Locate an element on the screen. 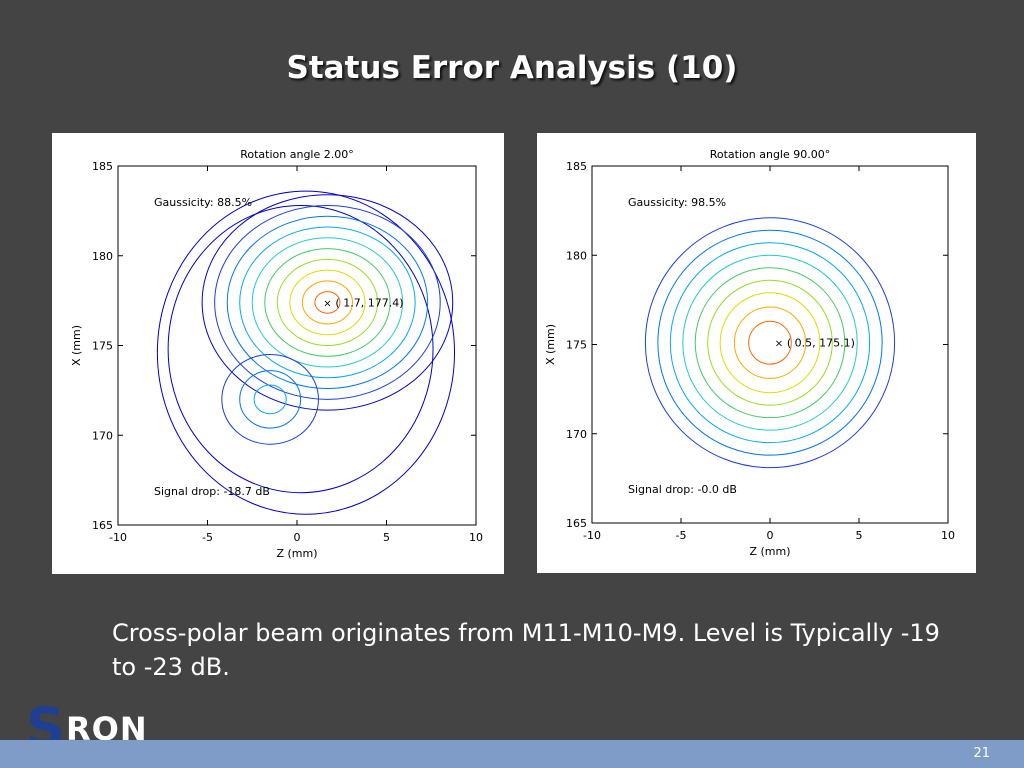 This screenshot has width=1024, height=768. gaussicity-annotation: Gaussicity: 88.5% is located at coordinates (203, 202).